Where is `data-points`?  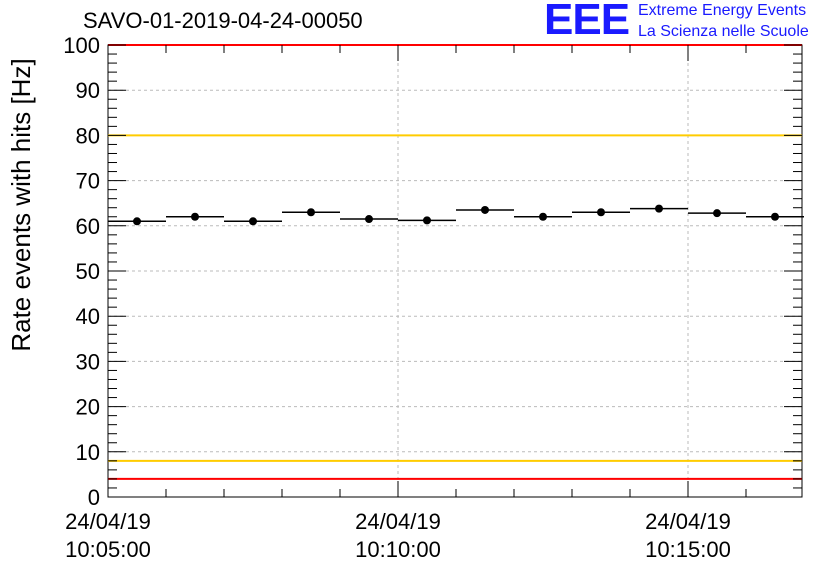
data-points is located at coordinates (456, 215).